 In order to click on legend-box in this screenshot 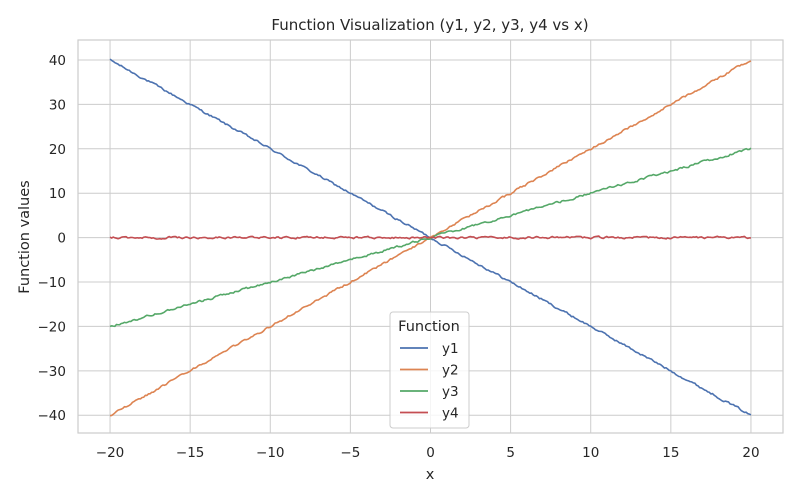, I will do `click(429, 370)`.